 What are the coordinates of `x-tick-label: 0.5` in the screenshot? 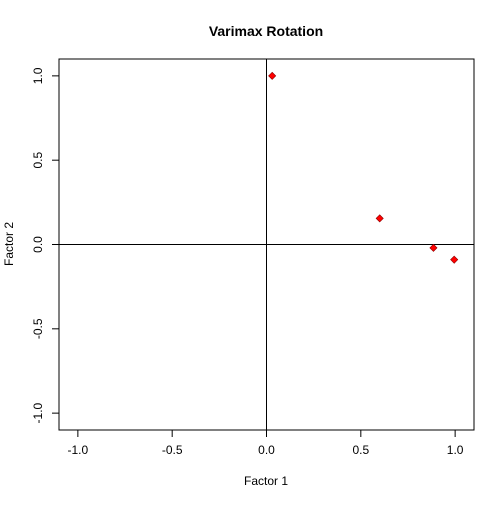 It's located at (360, 450).